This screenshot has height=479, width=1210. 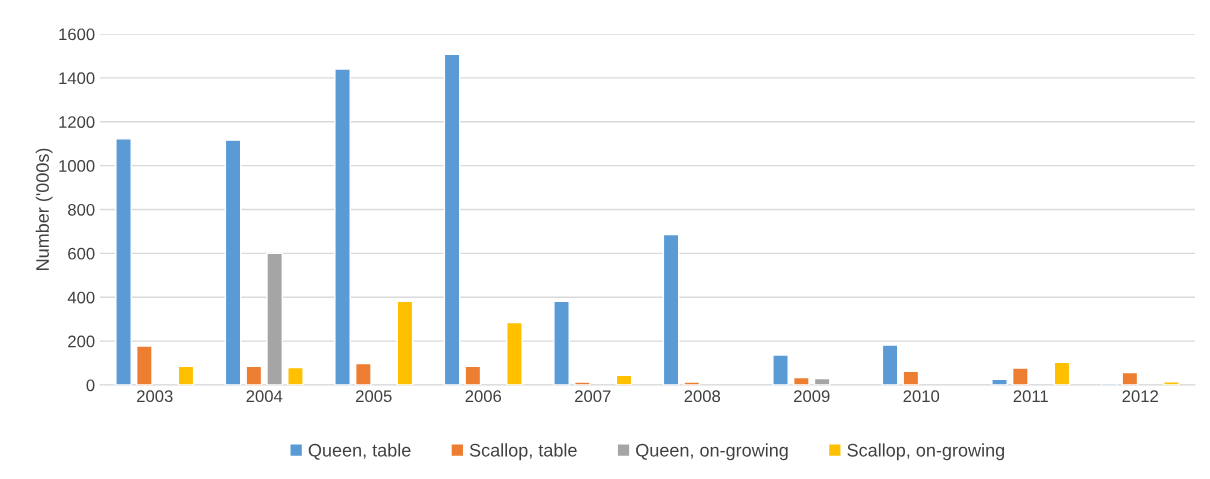 I want to click on x-tick-label: 2007, so click(x=593, y=396).